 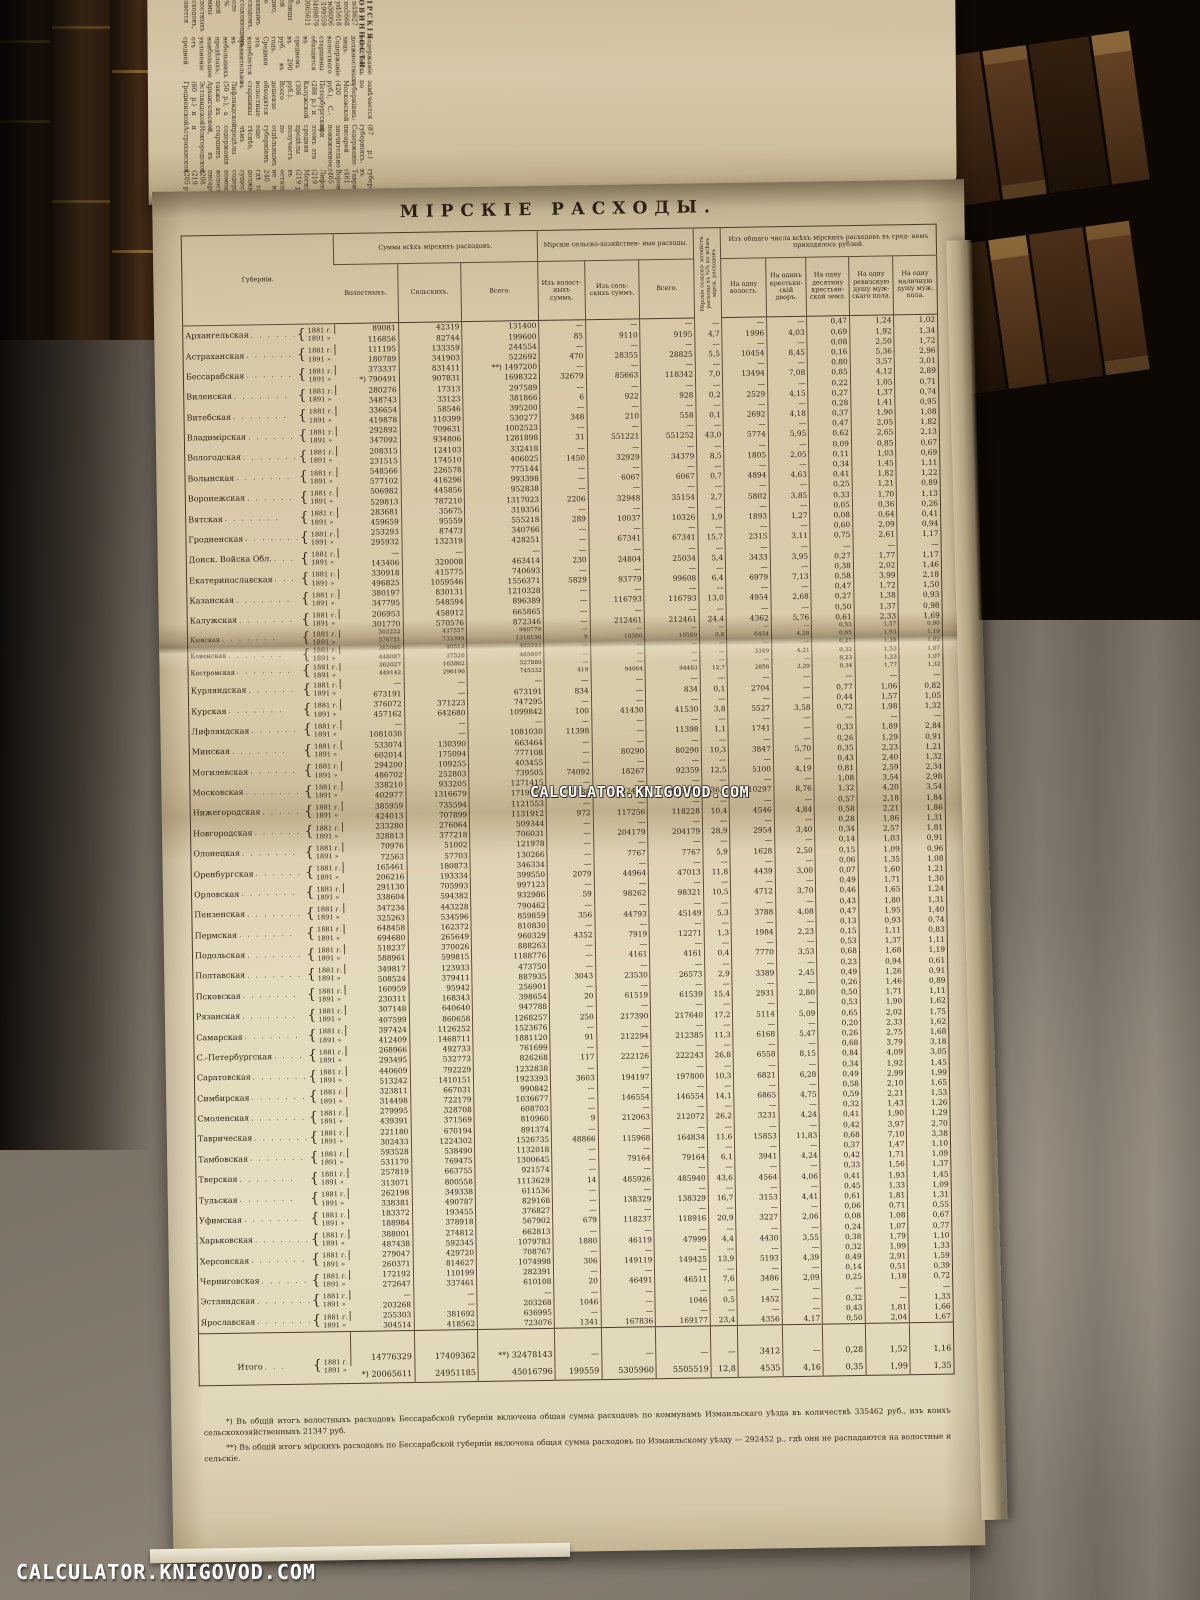 What do you see at coordinates (670, 518) in the screenshot?
I see `cell-1891: 10326` at bounding box center [670, 518].